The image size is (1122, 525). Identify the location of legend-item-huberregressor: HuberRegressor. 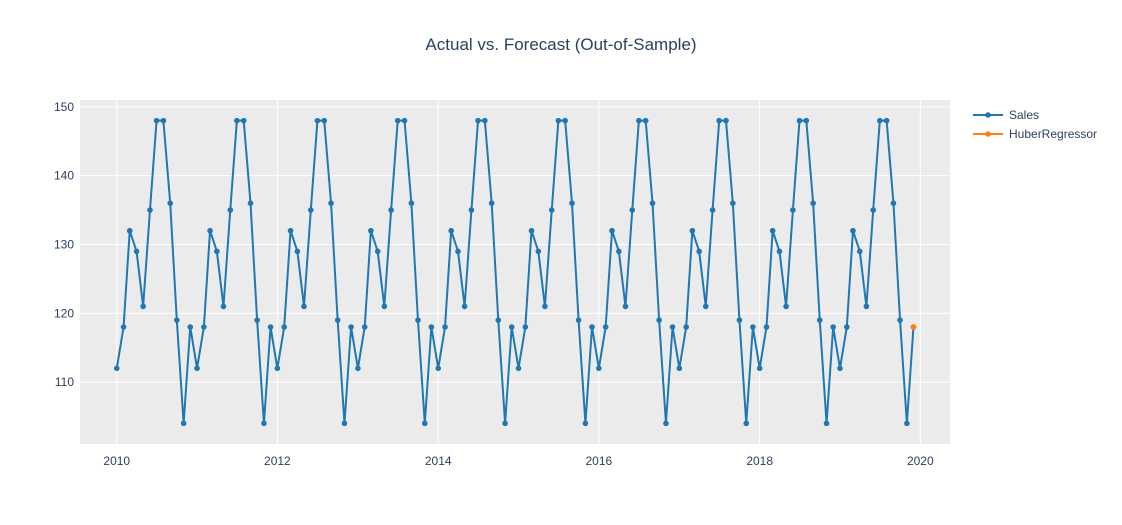
(1035, 134).